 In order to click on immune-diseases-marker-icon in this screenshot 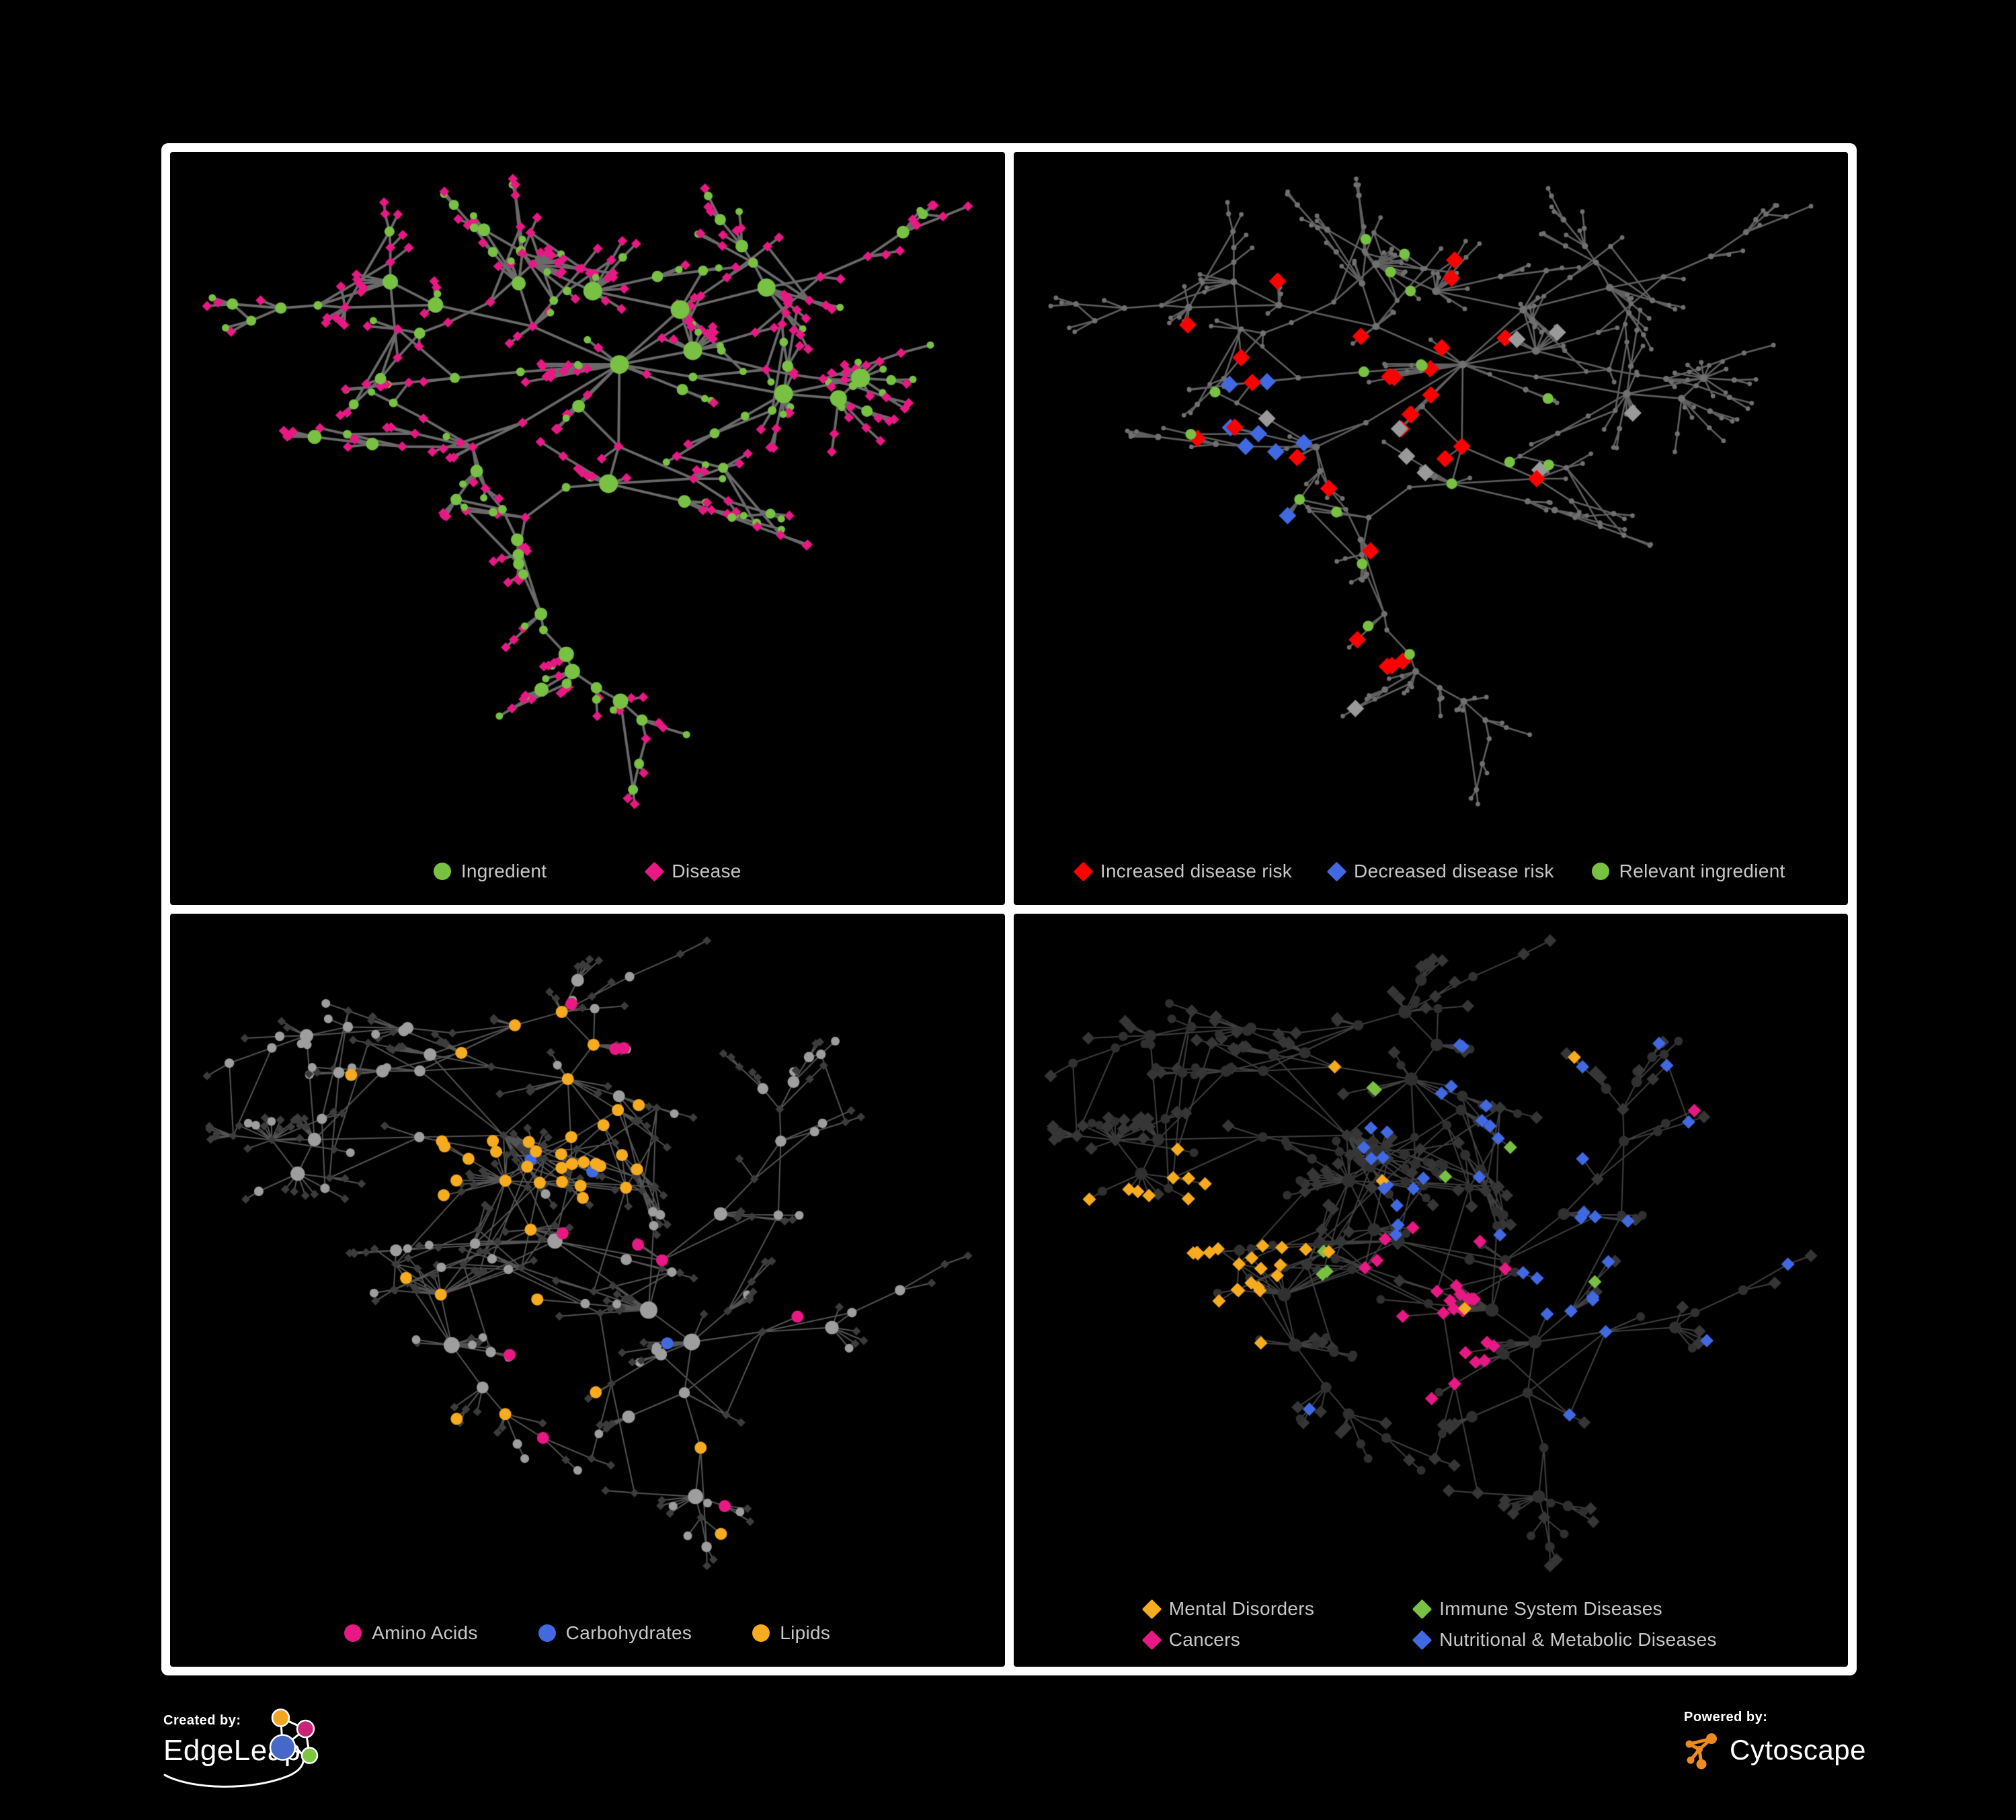, I will do `click(1422, 1609)`.